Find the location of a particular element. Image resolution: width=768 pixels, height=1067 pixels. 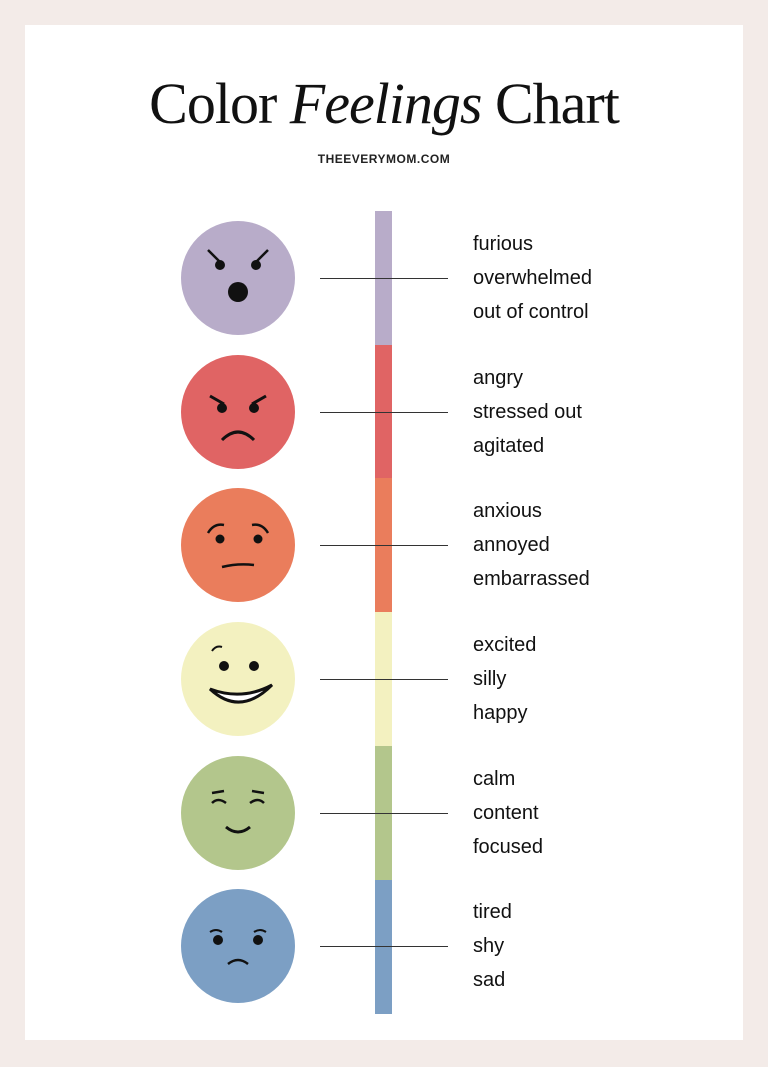

feelings-list: calm content focused is located at coordinates (508, 813).